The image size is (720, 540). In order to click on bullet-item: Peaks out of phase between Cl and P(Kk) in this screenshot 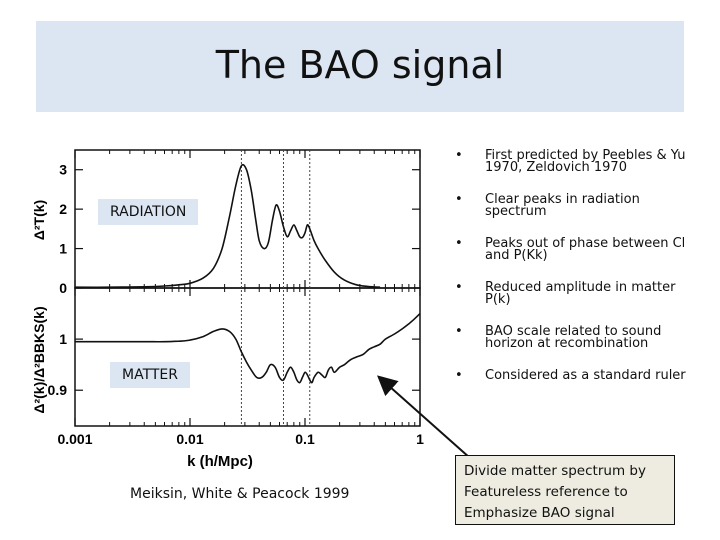, I will do `click(580, 259)`.